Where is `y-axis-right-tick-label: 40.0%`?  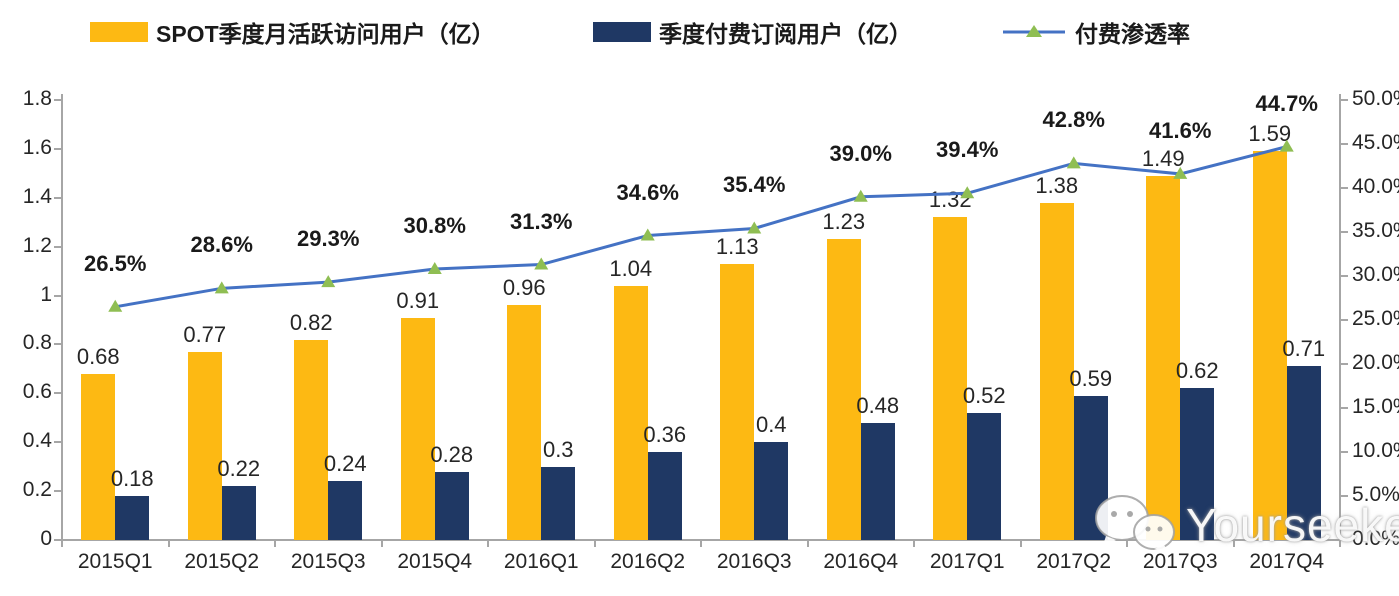 y-axis-right-tick-label: 40.0% is located at coordinates (1375, 186).